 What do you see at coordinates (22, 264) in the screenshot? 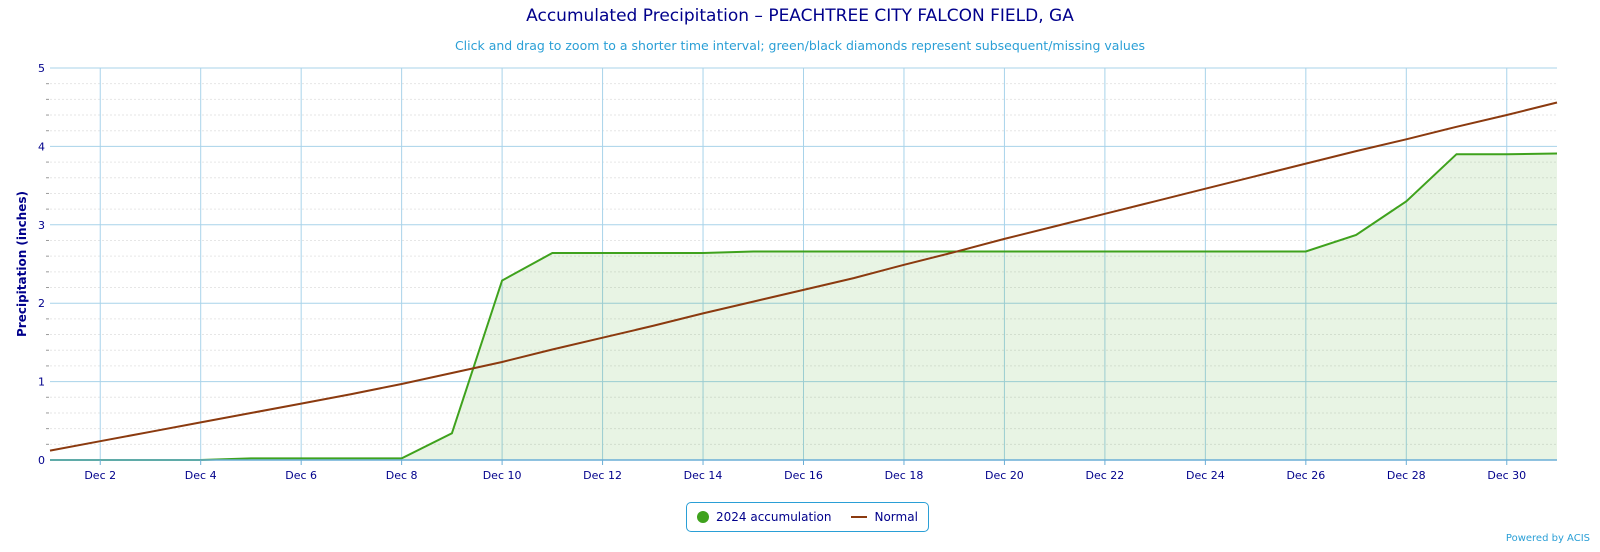
I see `y-axis-label: Precipitation (inches)` at bounding box center [22, 264].